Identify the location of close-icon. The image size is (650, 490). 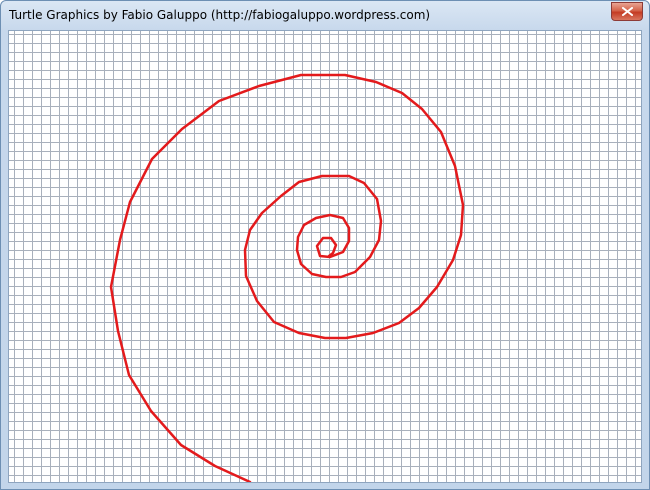
(627, 11).